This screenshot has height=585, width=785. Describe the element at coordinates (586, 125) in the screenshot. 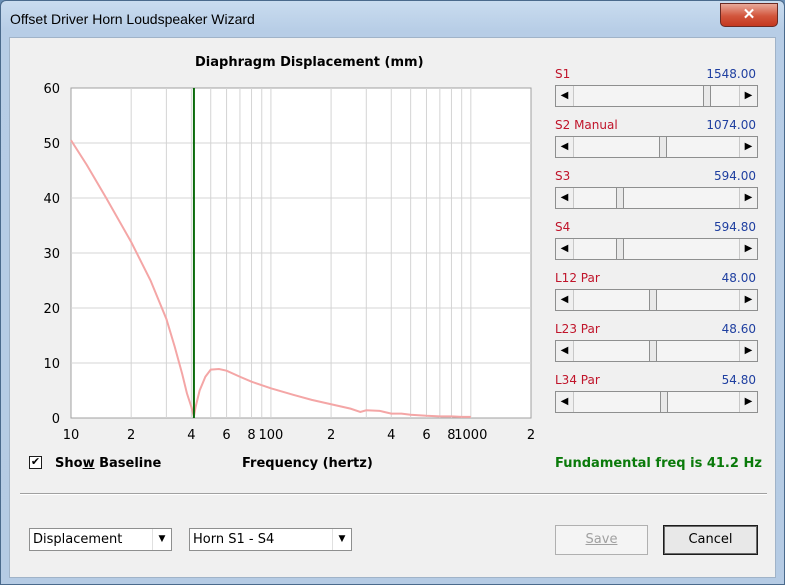

I see `slider-label: S2 Manual` at that location.